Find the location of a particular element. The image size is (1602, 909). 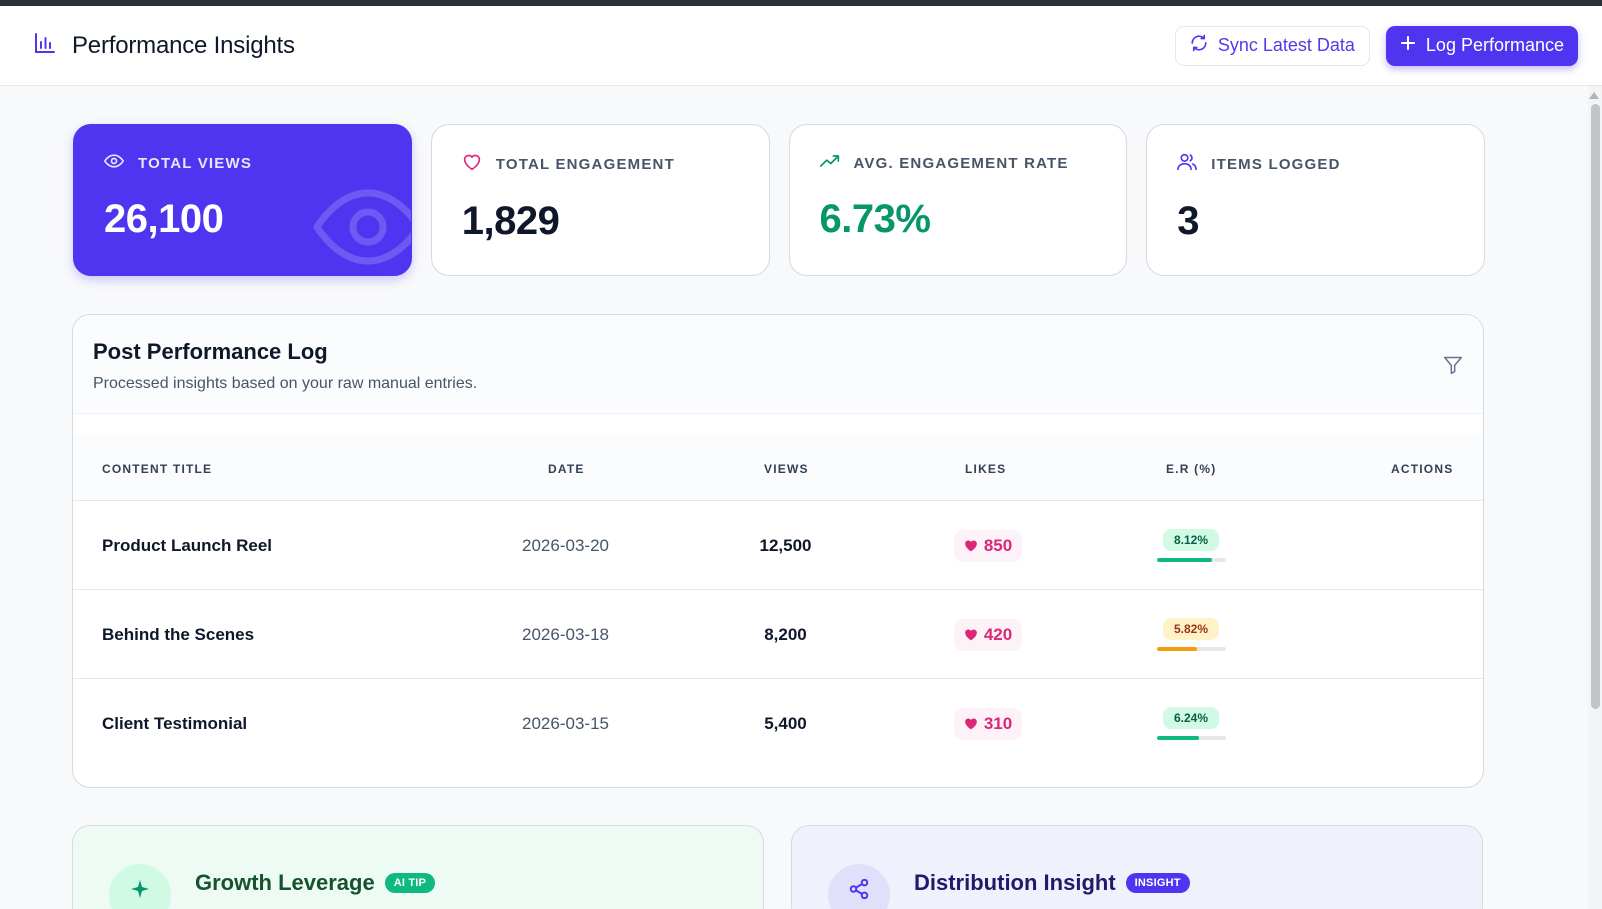

likes-pill: 310 is located at coordinates (988, 723).